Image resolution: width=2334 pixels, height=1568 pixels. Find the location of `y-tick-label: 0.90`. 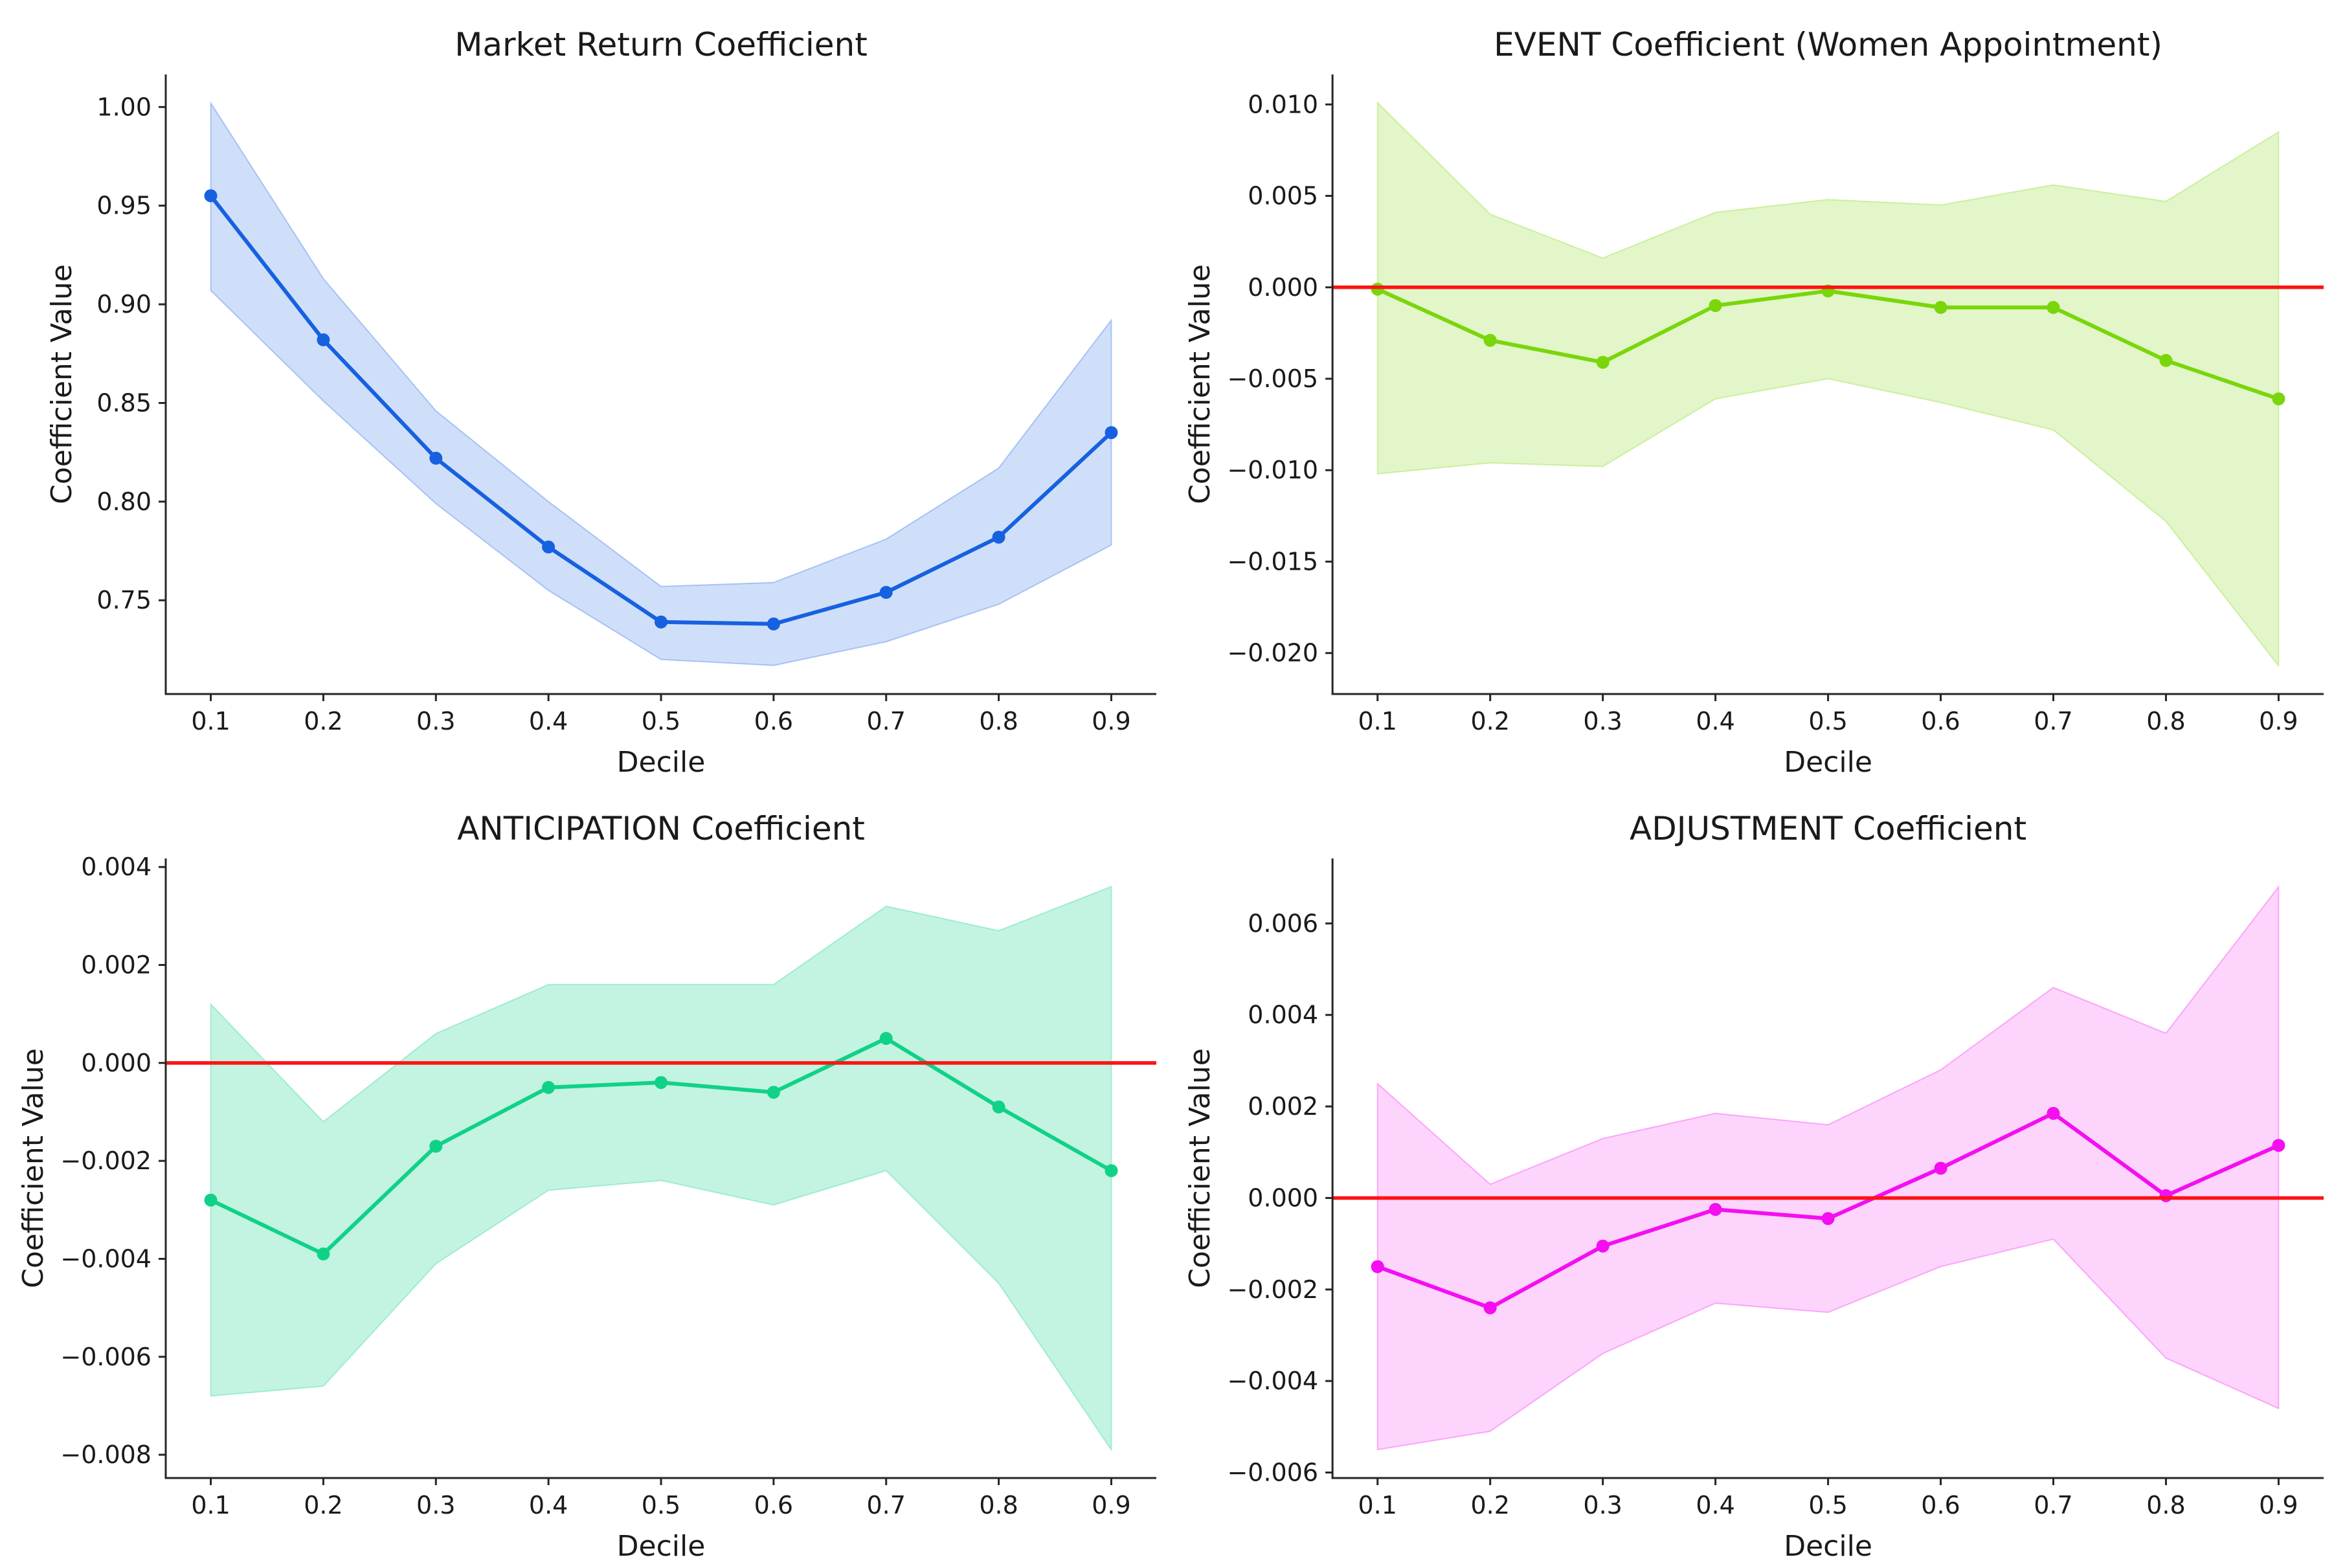

y-tick-label: 0.90 is located at coordinates (123, 304).